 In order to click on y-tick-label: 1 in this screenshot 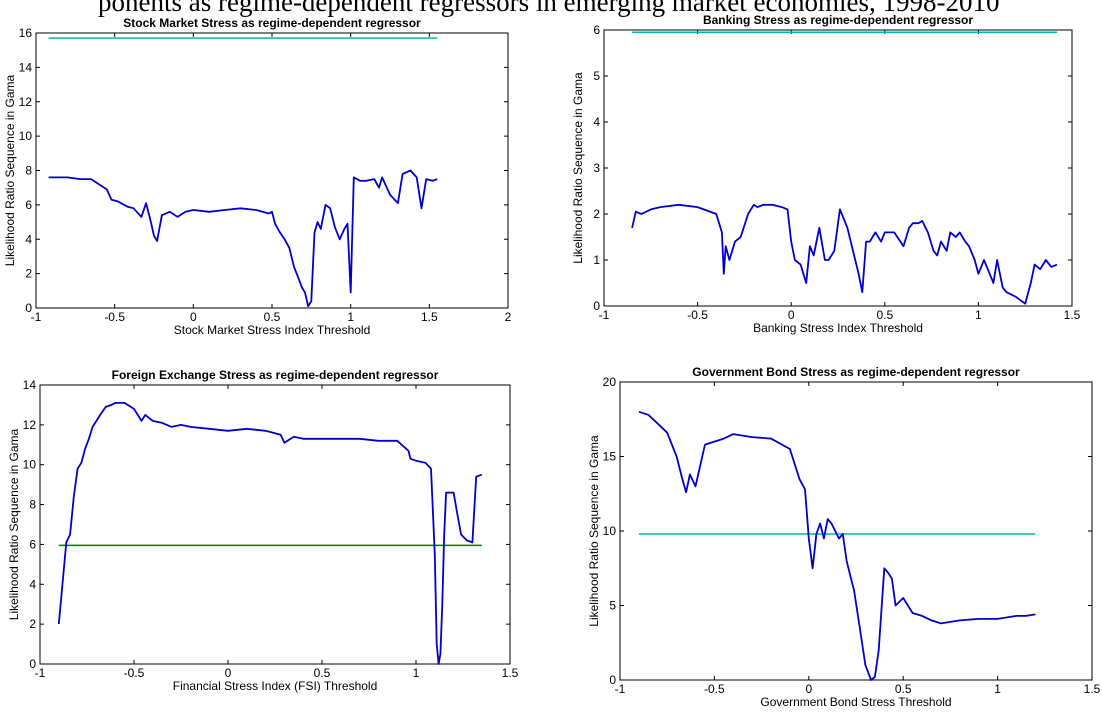, I will do `click(596, 260)`.